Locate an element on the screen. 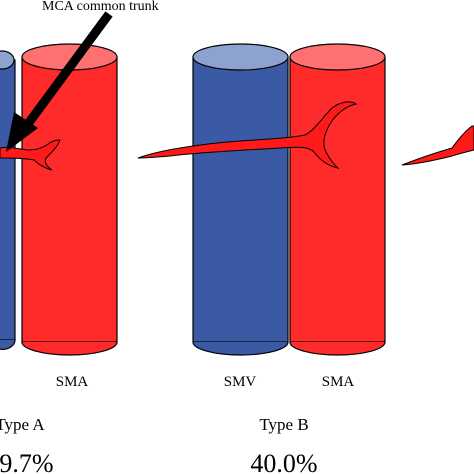 The image size is (474, 474). sma-label-b: SMA is located at coordinates (338, 382).